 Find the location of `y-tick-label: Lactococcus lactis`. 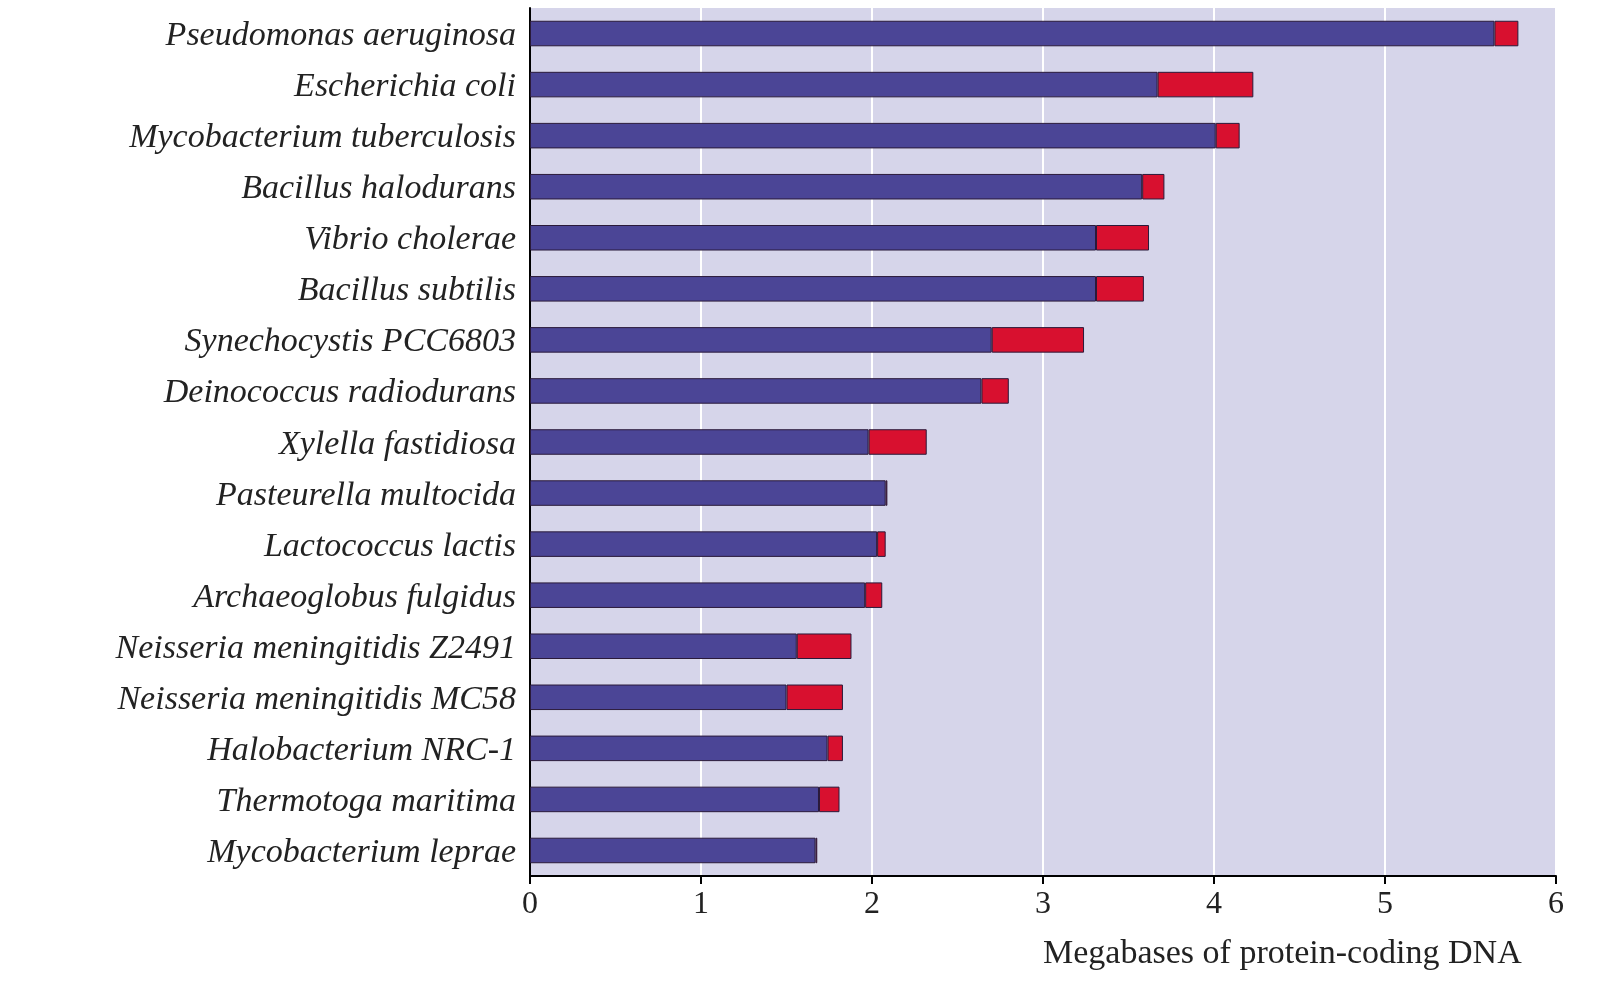

y-tick-label: Lactococcus lactis is located at coordinates (389, 544).